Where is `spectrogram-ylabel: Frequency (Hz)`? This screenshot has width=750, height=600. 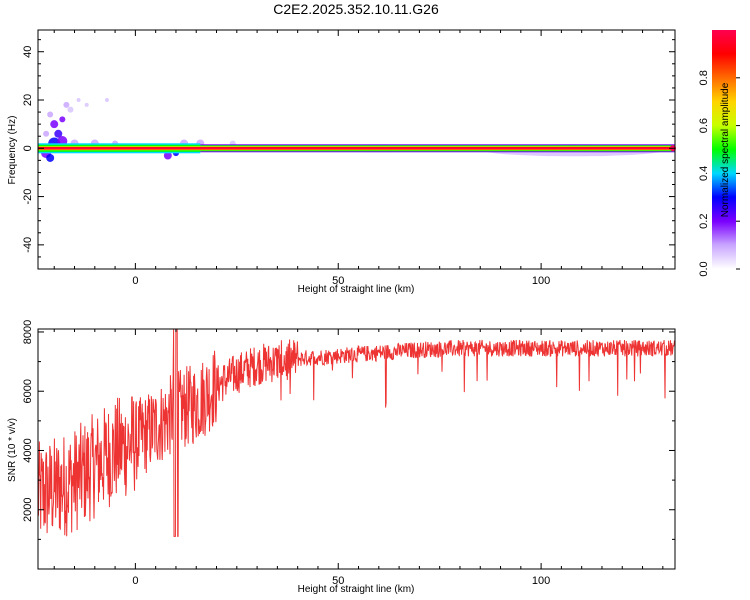 spectrogram-ylabel: Frequency (Hz) is located at coordinates (12, 150).